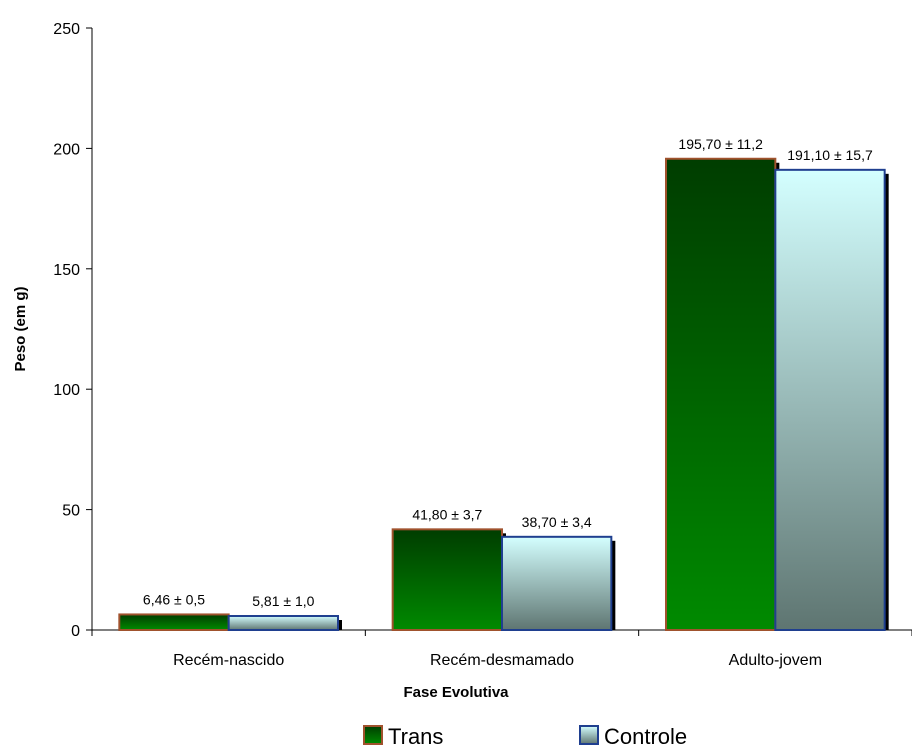 The width and height of the screenshot is (912, 747). What do you see at coordinates (557, 522) in the screenshot?
I see `data-label: 38,70 ± 3,4` at bounding box center [557, 522].